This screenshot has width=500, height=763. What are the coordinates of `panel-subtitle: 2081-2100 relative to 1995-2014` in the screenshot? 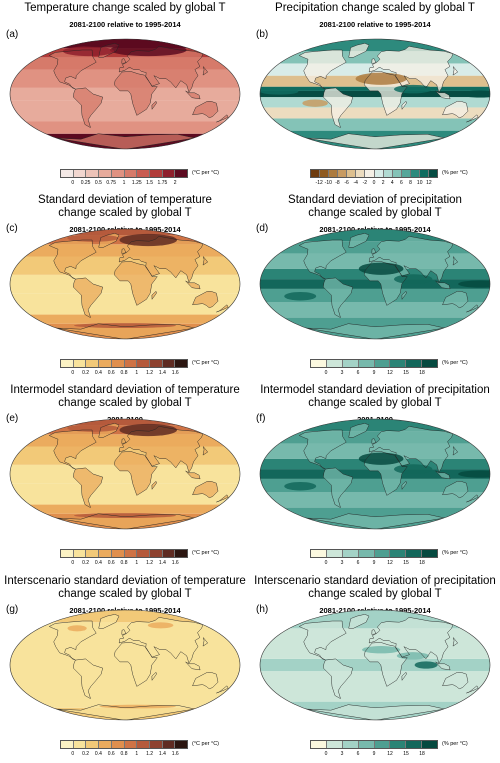 It's located at (375, 24).